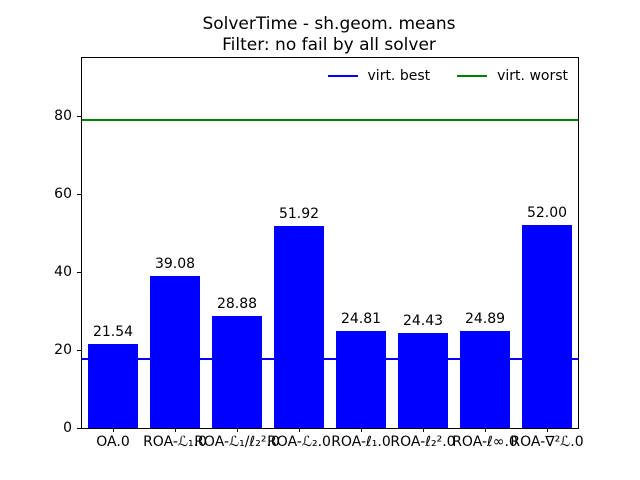 Image resolution: width=640 pixels, height=480 pixels. What do you see at coordinates (485, 319) in the screenshot?
I see `bar-value-label: 24.89` at bounding box center [485, 319].